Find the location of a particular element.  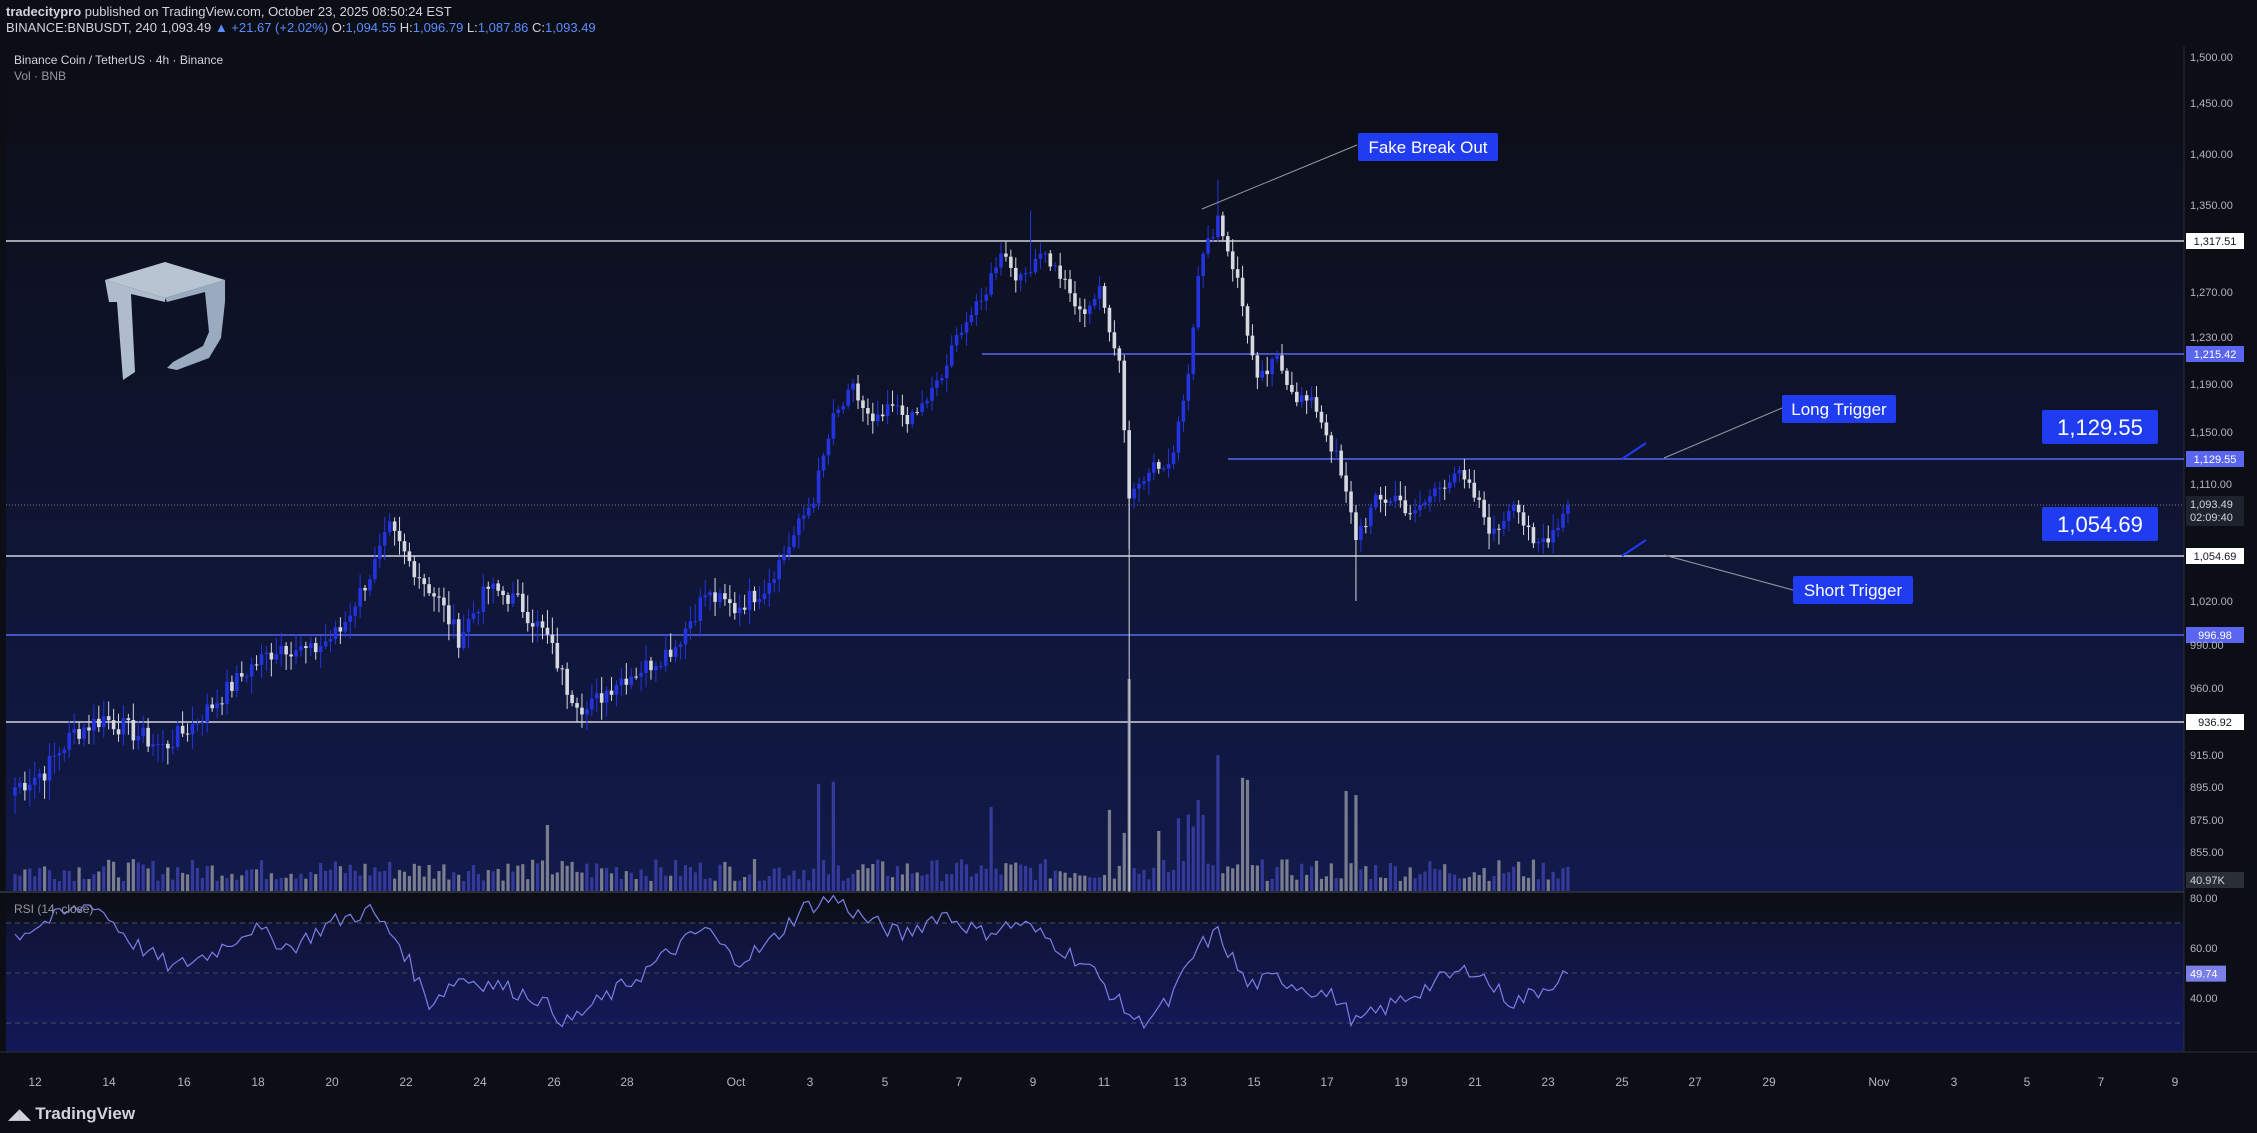

time-tick: Nov is located at coordinates (1878, 1082).